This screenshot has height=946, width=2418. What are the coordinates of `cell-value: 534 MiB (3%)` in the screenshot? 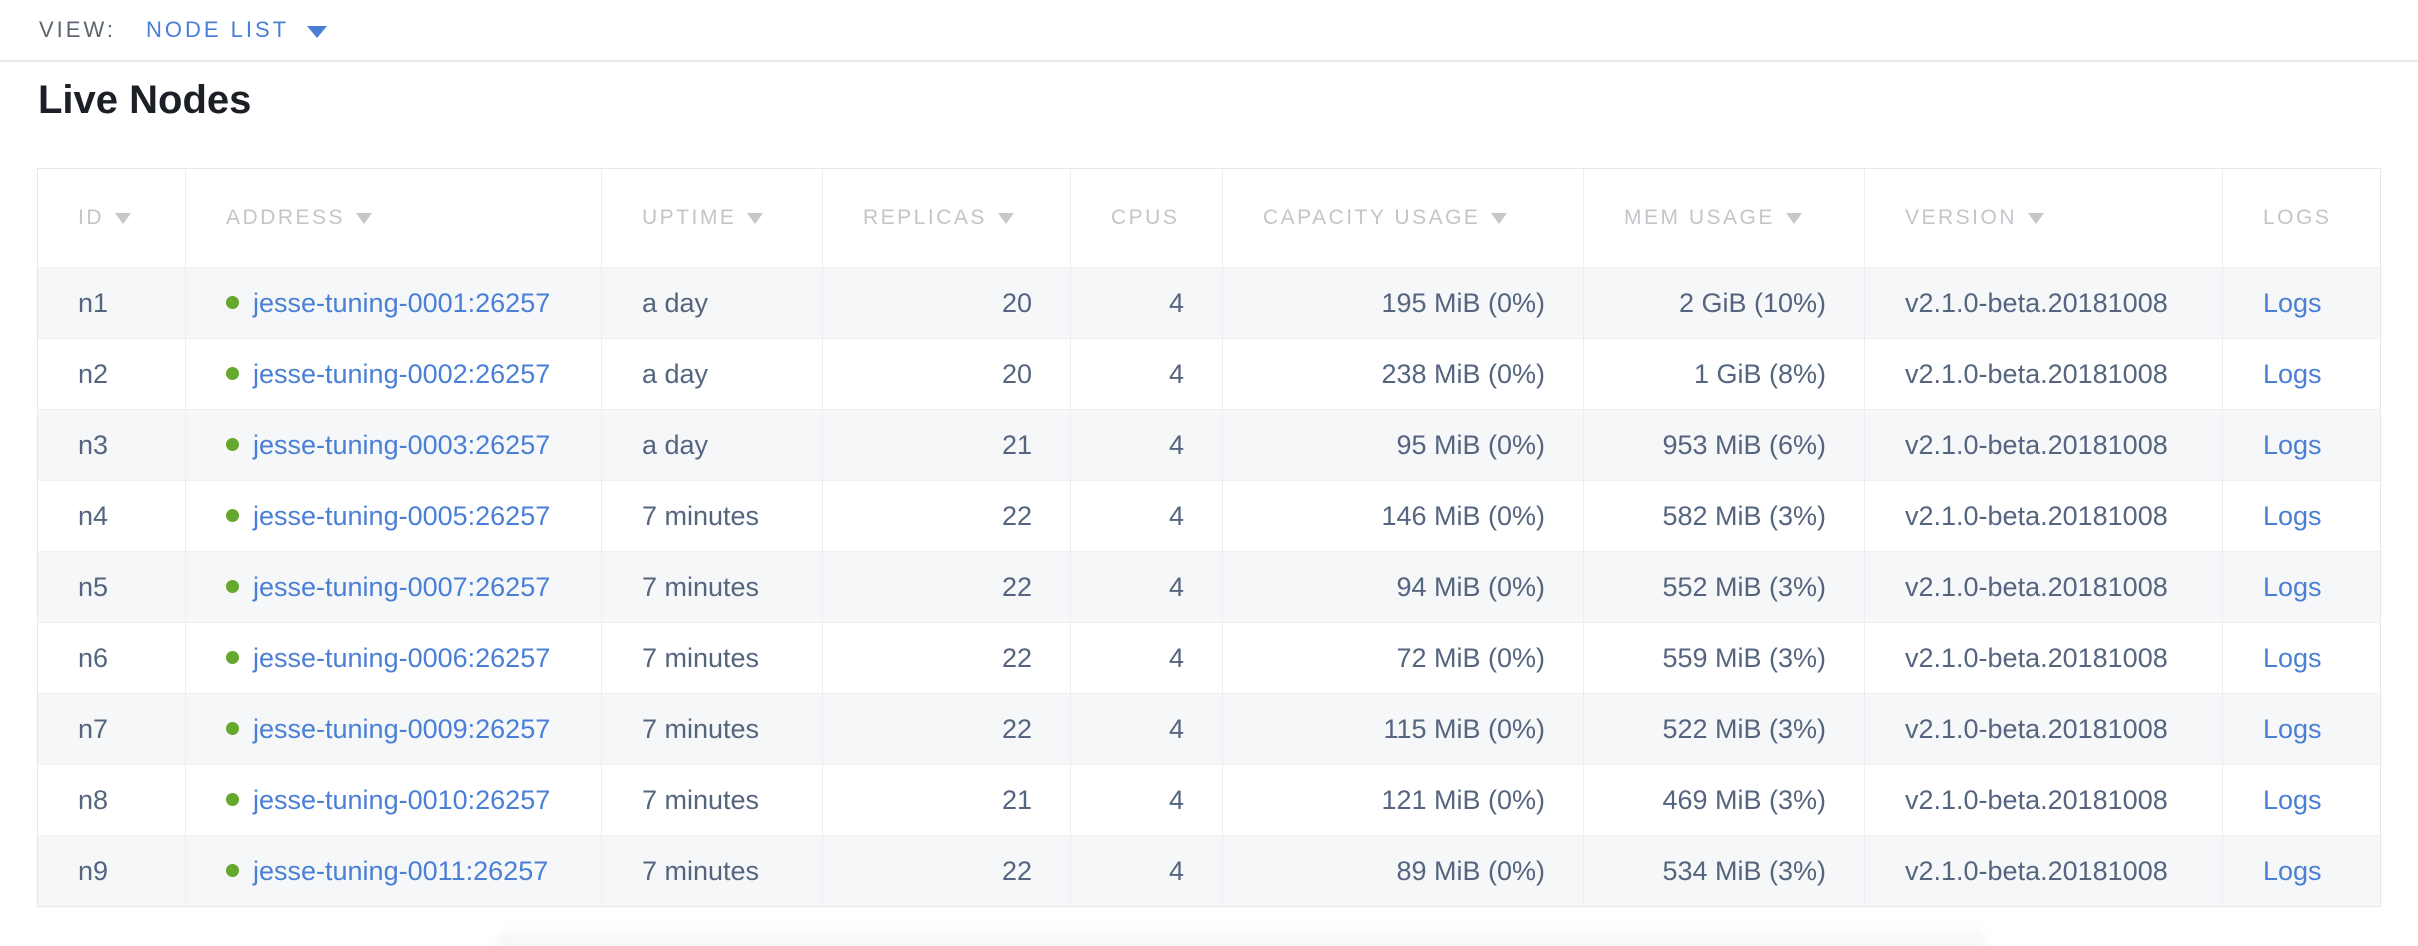 It's located at (1744, 870).